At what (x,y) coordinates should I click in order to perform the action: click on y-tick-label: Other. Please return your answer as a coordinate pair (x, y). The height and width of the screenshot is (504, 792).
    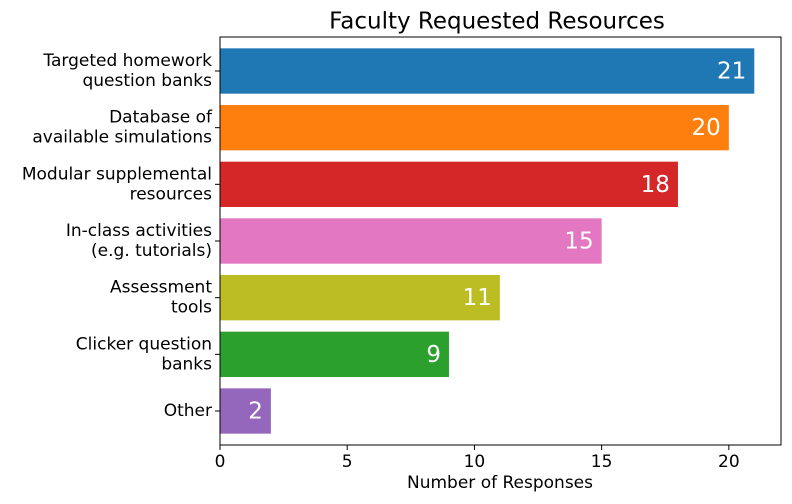
    Looking at the image, I should click on (188, 411).